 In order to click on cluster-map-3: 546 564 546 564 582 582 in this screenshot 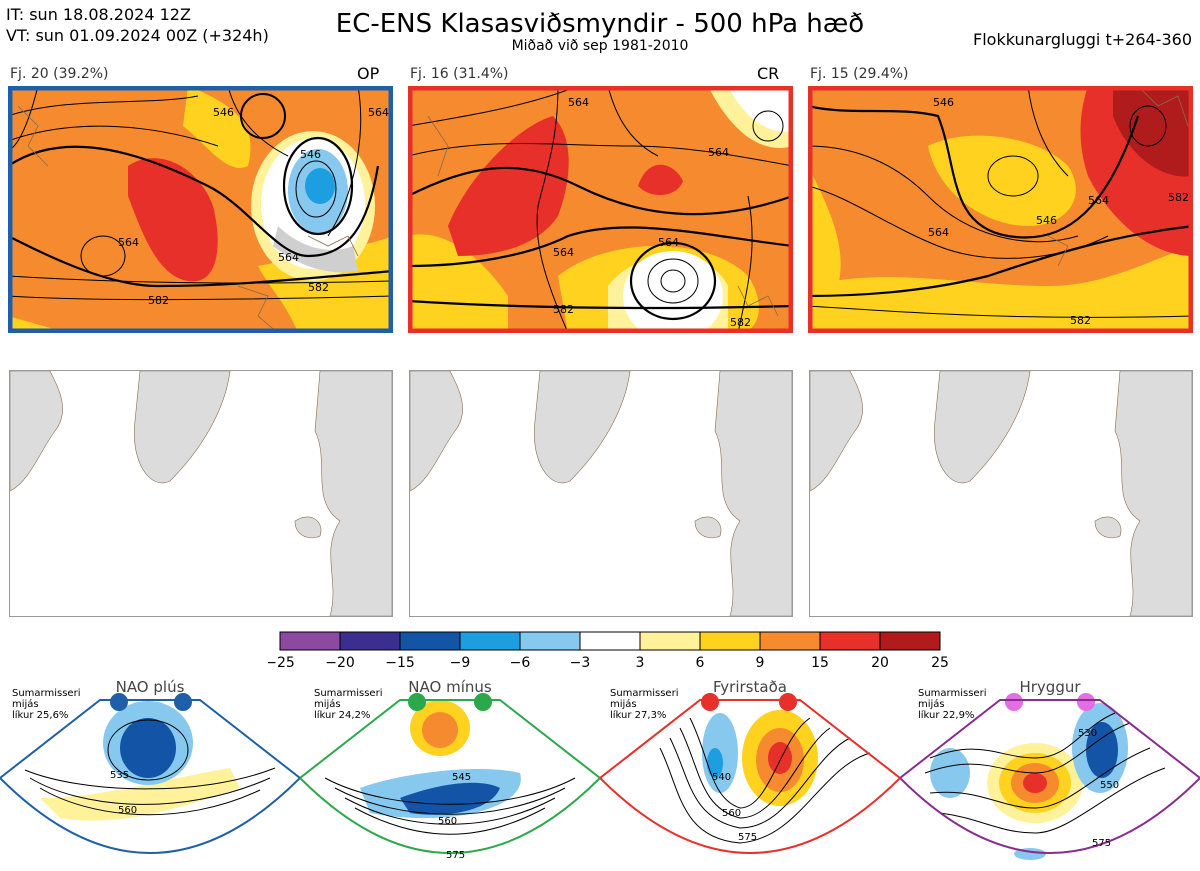, I will do `click(1000, 209)`.